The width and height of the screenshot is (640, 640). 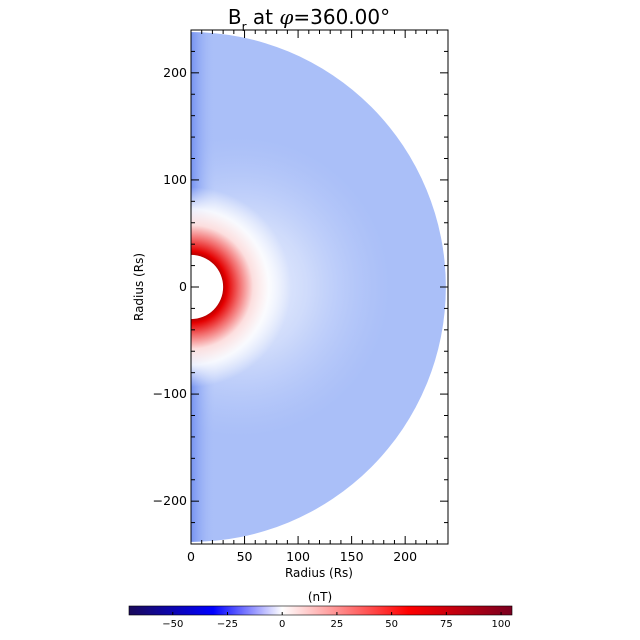 What do you see at coordinates (352, 556) in the screenshot?
I see `x-tick-label: 150` at bounding box center [352, 556].